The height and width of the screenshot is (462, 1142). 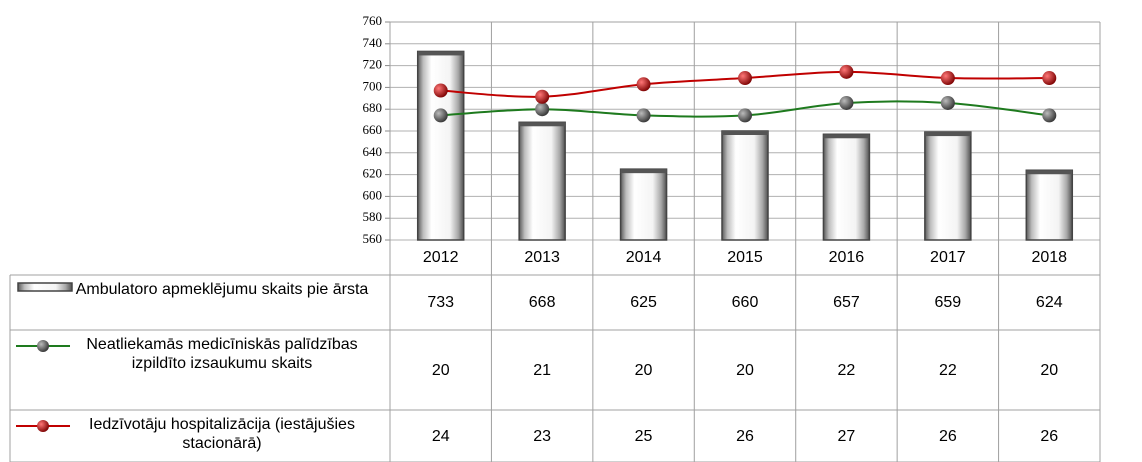 What do you see at coordinates (846, 302) in the screenshot?
I see `table-value: 657` at bounding box center [846, 302].